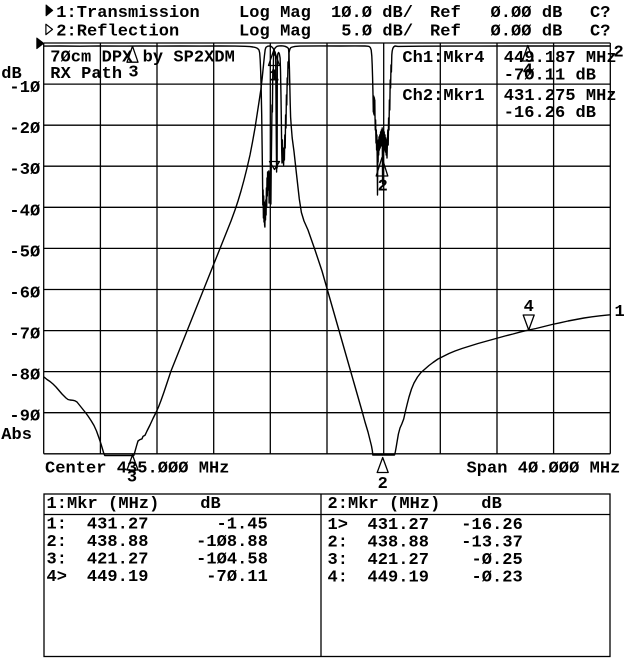  What do you see at coordinates (497, 560) in the screenshot?
I see `svg-text: -Ø.25` at bounding box center [497, 560].